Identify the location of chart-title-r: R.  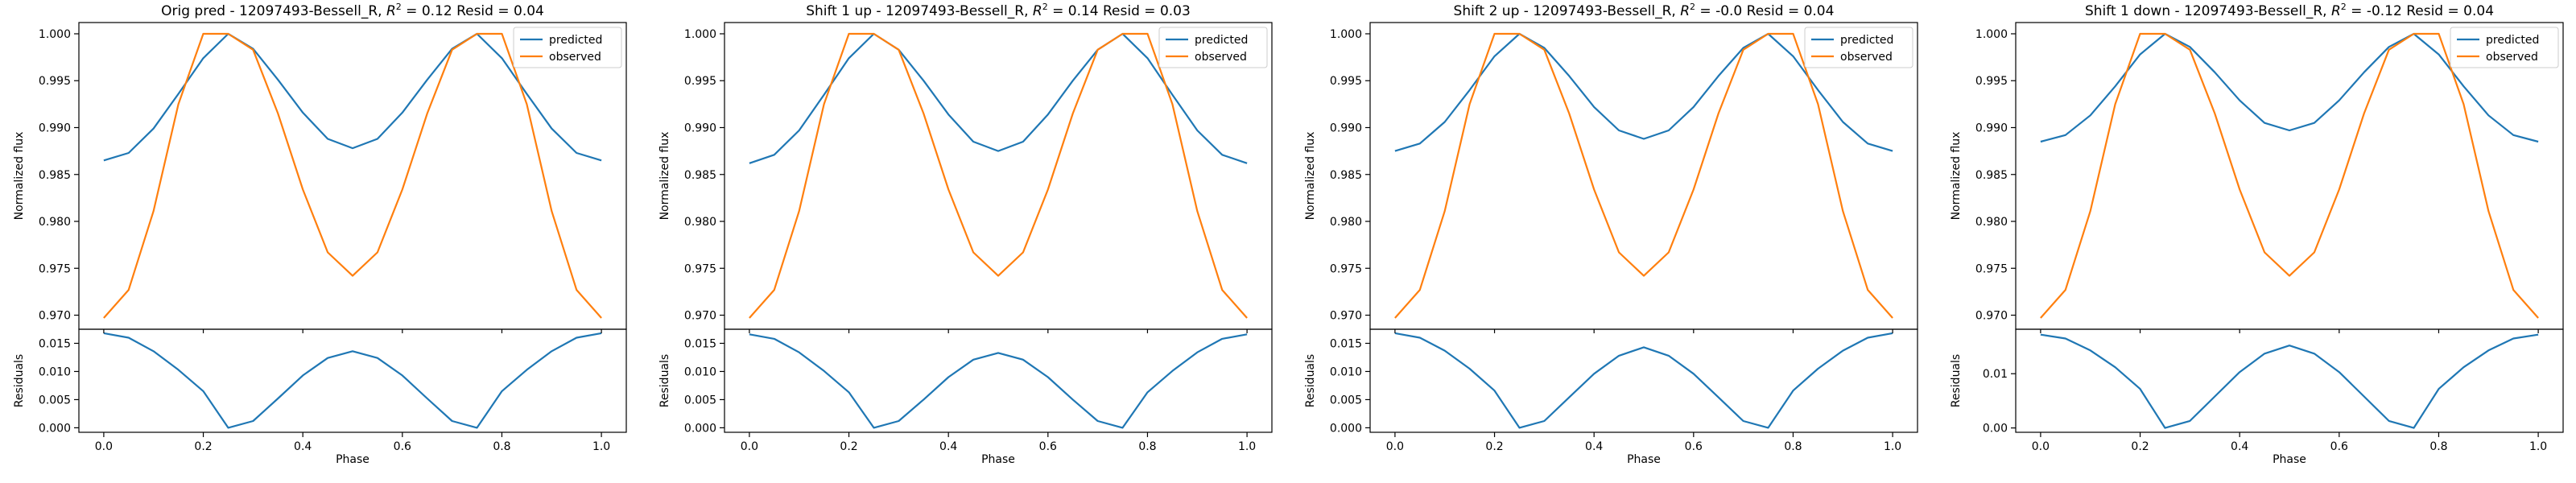
(2336, 11).